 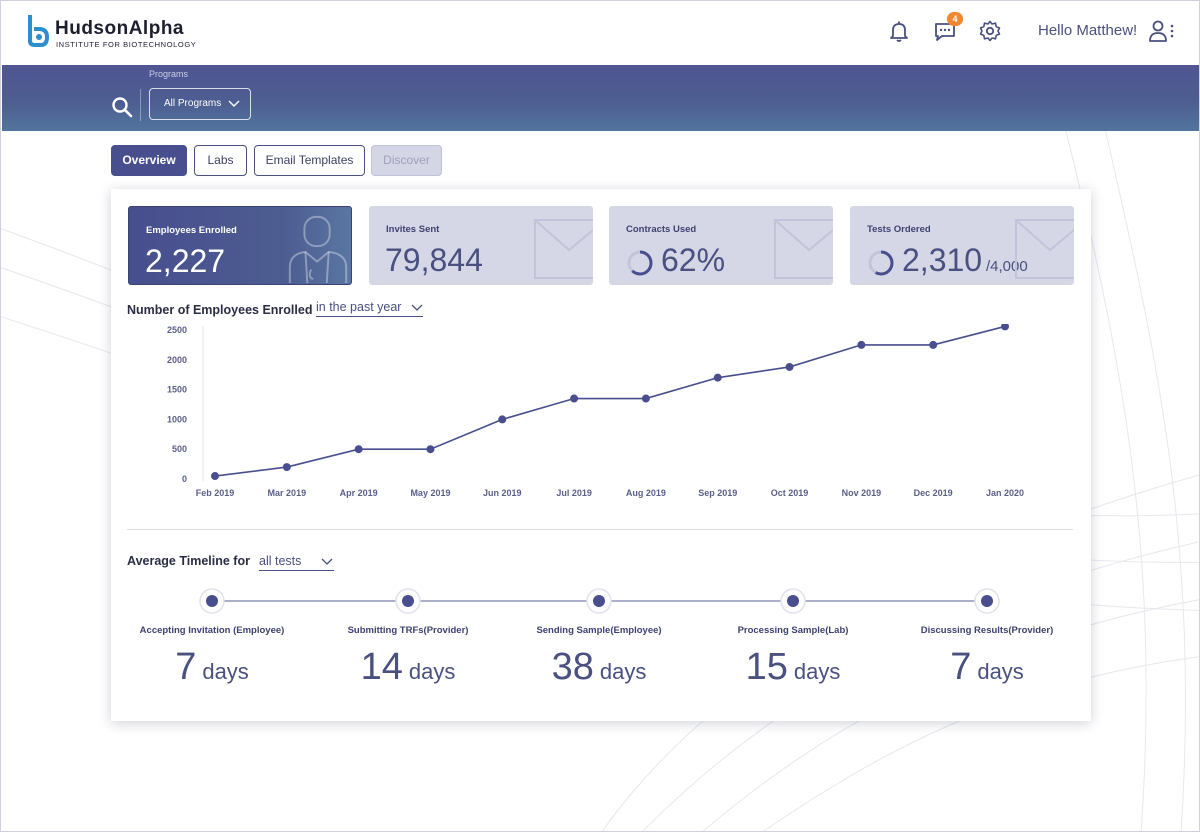 What do you see at coordinates (122, 107) in the screenshot?
I see `search-icon` at bounding box center [122, 107].